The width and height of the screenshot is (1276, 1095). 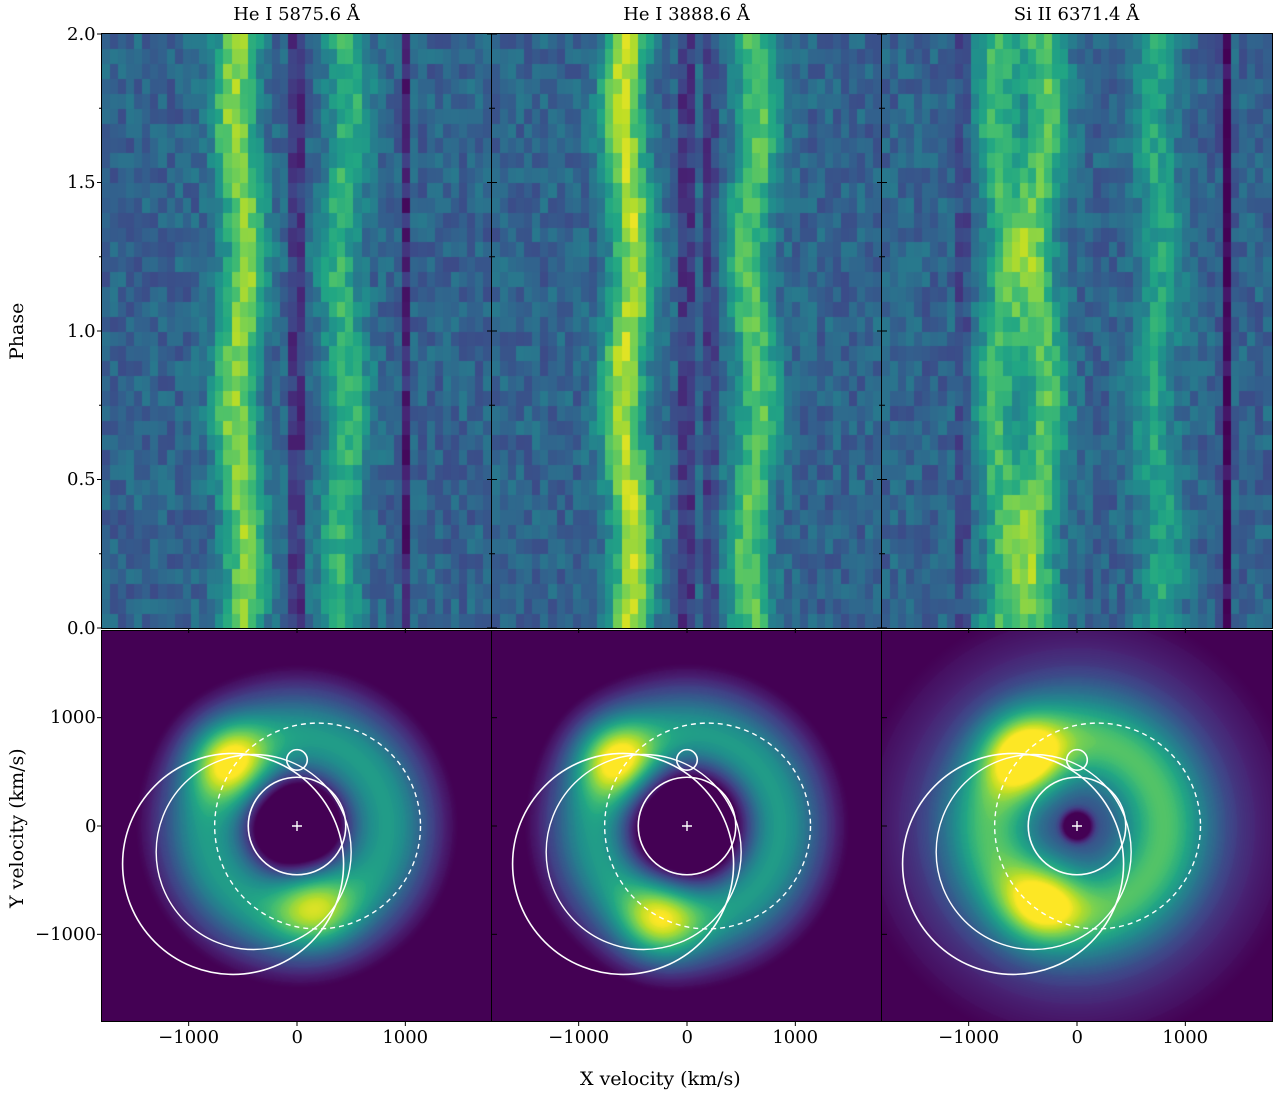 I want to click on phase-tick-label: 1.0, so click(x=81, y=331).